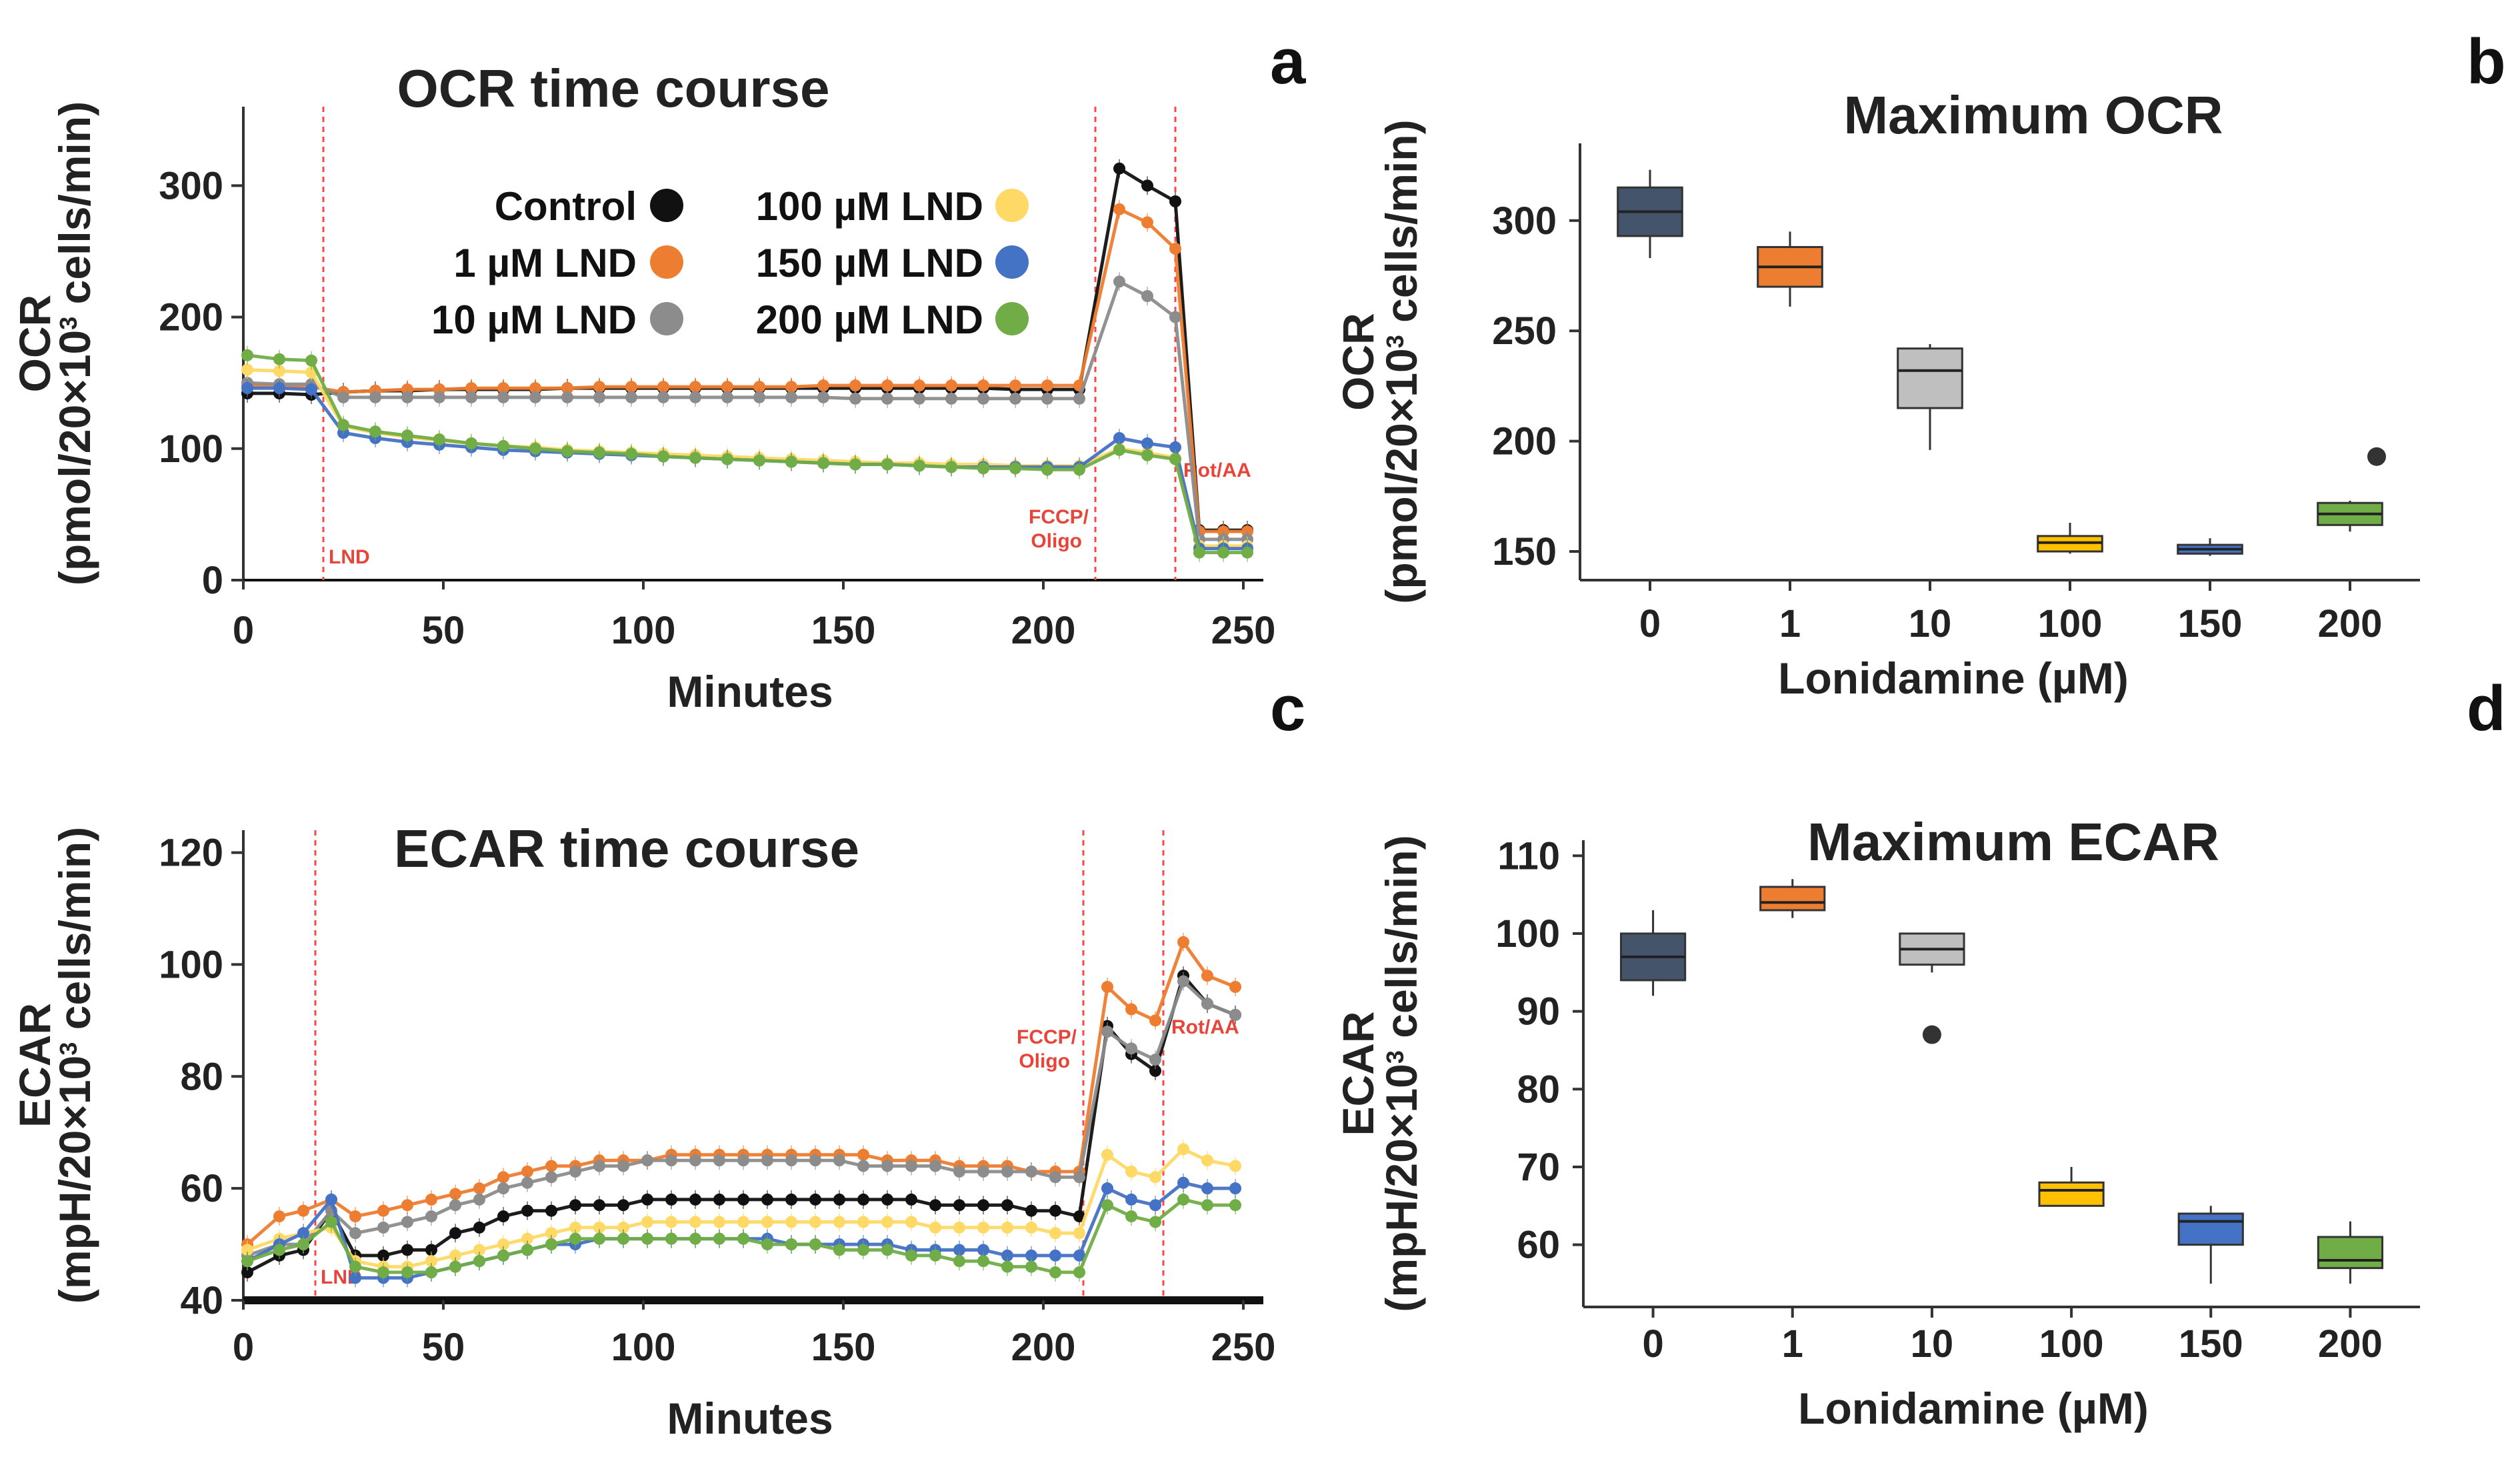 This screenshot has width=2520, height=1467. I want to click on x-tick-label: 250, so click(1243, 1348).